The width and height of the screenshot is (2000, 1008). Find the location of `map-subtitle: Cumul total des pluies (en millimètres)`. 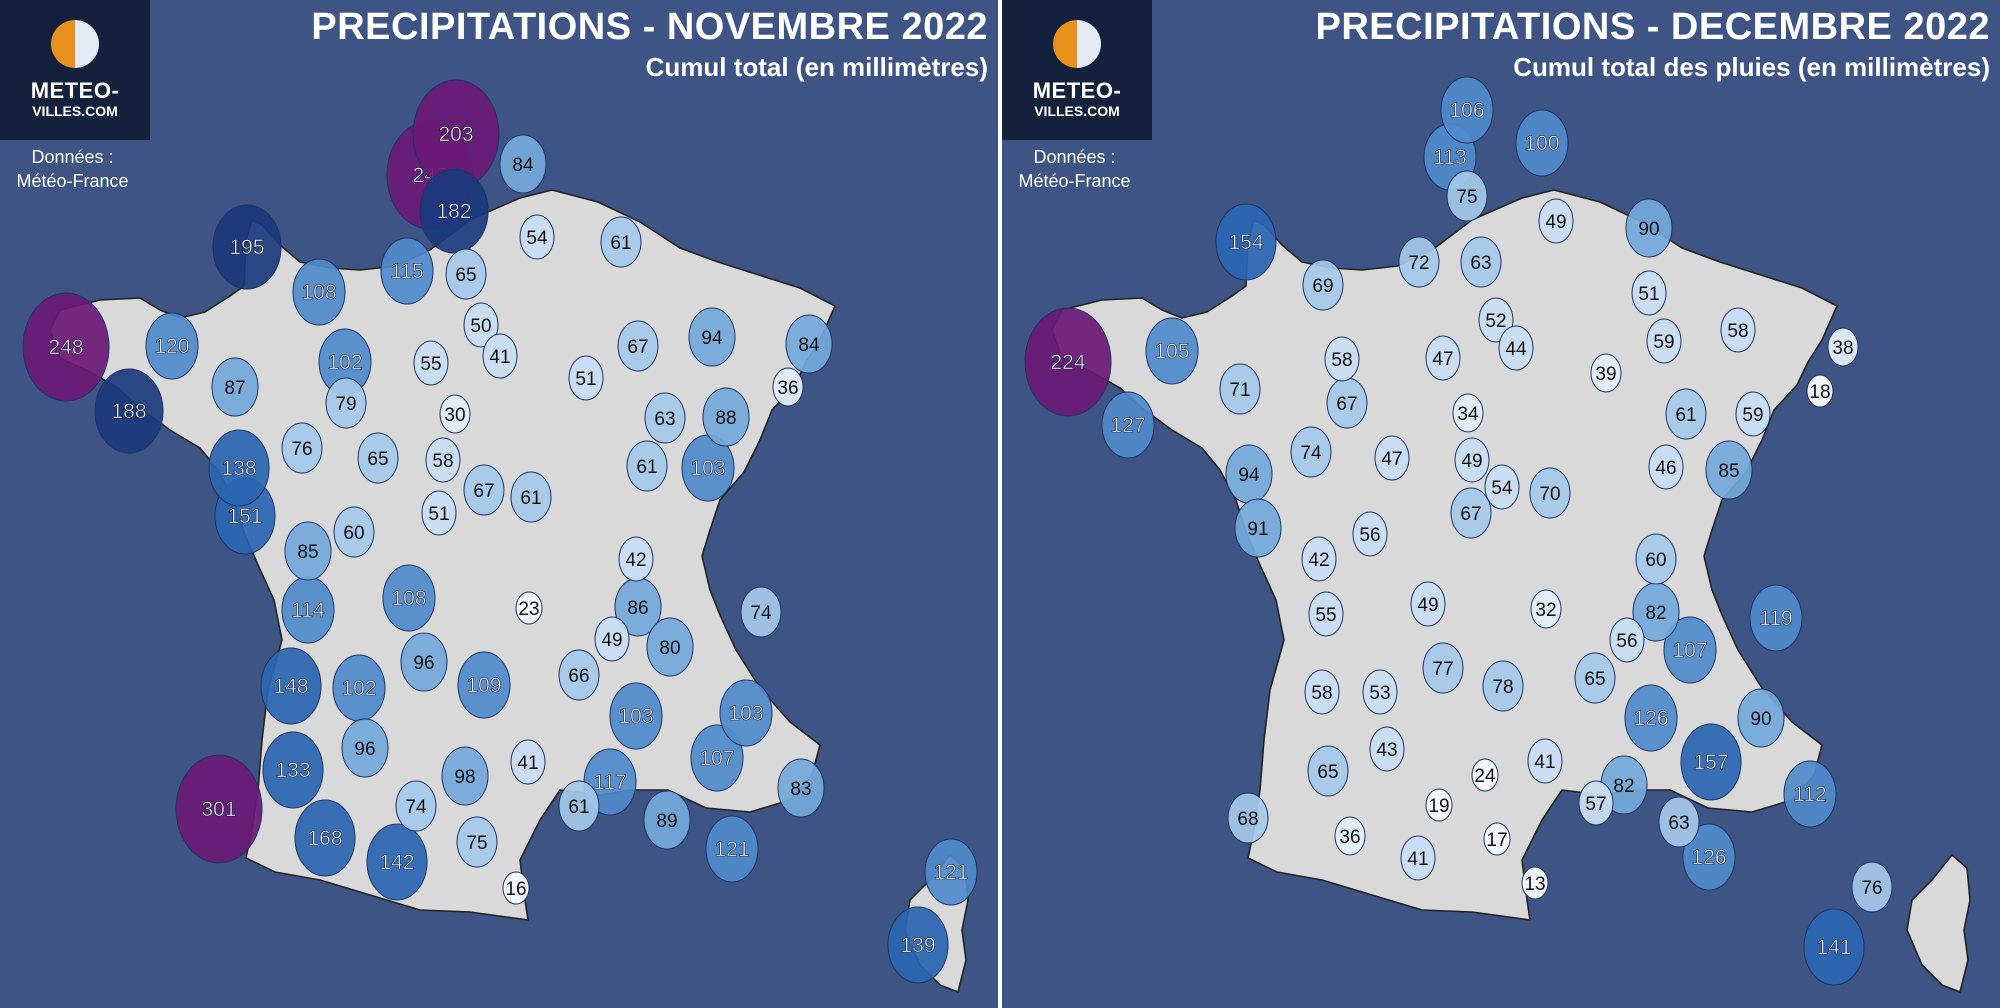

map-subtitle: Cumul total des pluies (en millimètres) is located at coordinates (1751, 67).